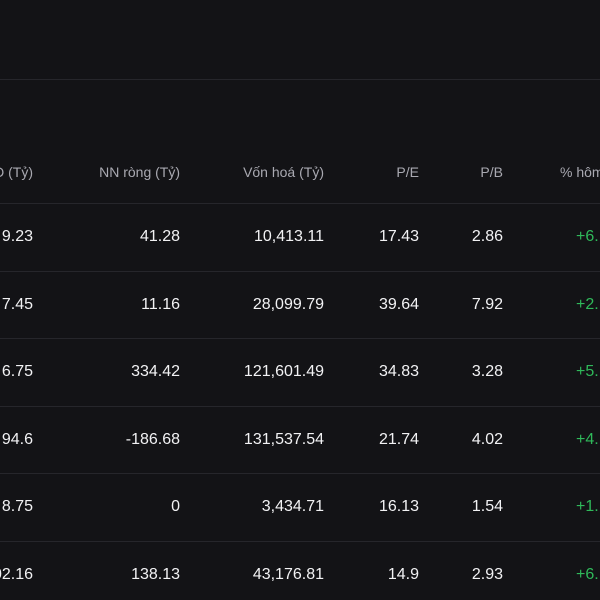  What do you see at coordinates (487, 372) in the screenshot?
I see `cell-pb: 3.28` at bounding box center [487, 372].